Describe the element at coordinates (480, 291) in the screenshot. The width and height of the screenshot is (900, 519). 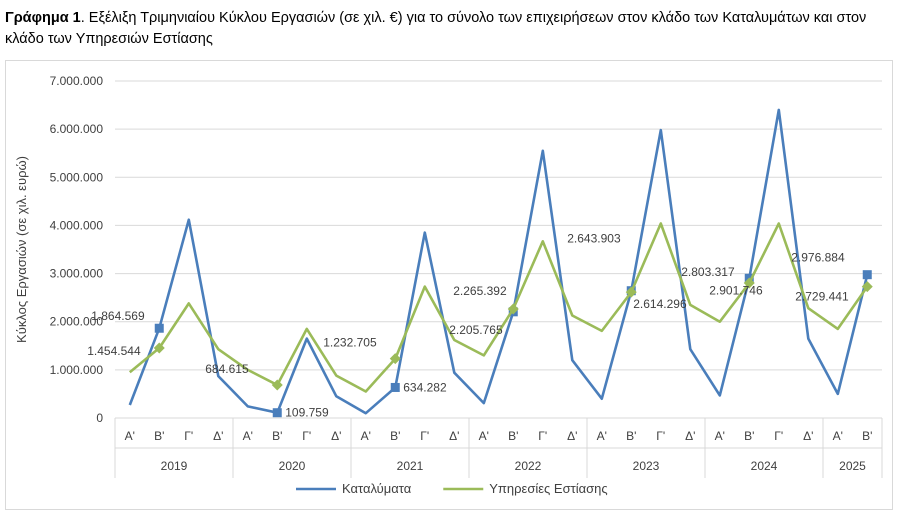
I see `data-label: 2.265.392` at that location.